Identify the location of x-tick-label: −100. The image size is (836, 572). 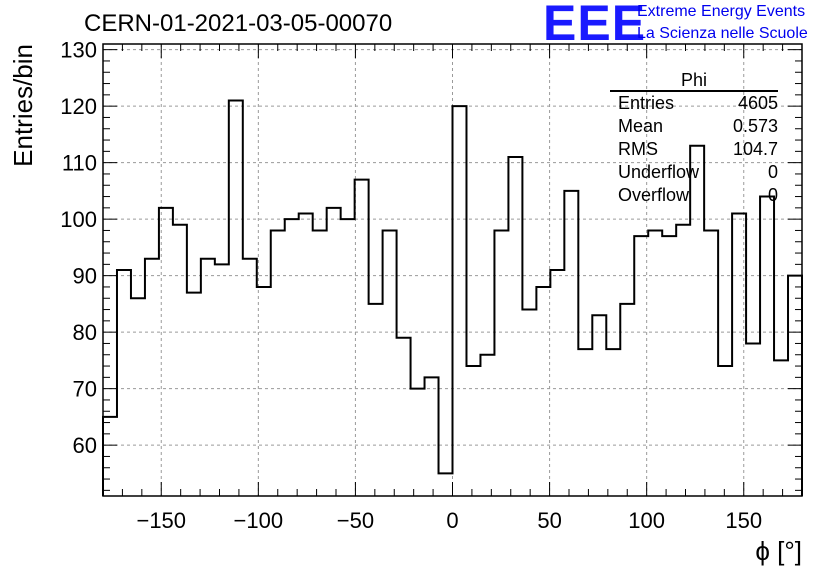
(259, 520).